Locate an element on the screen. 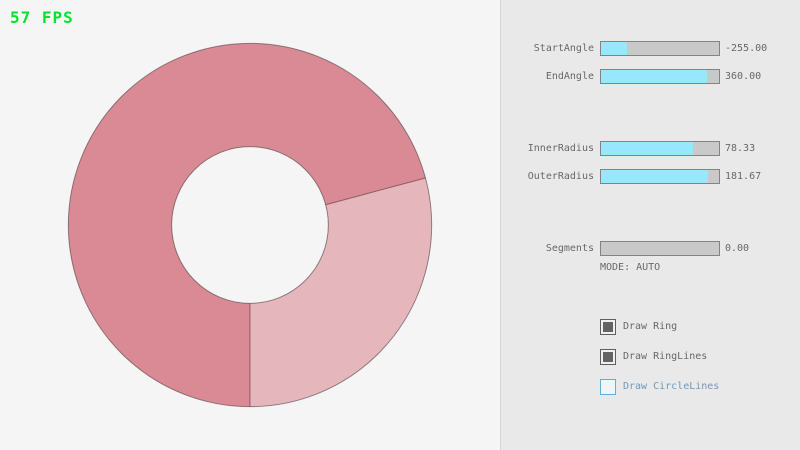  segments-slider is located at coordinates (660, 248).